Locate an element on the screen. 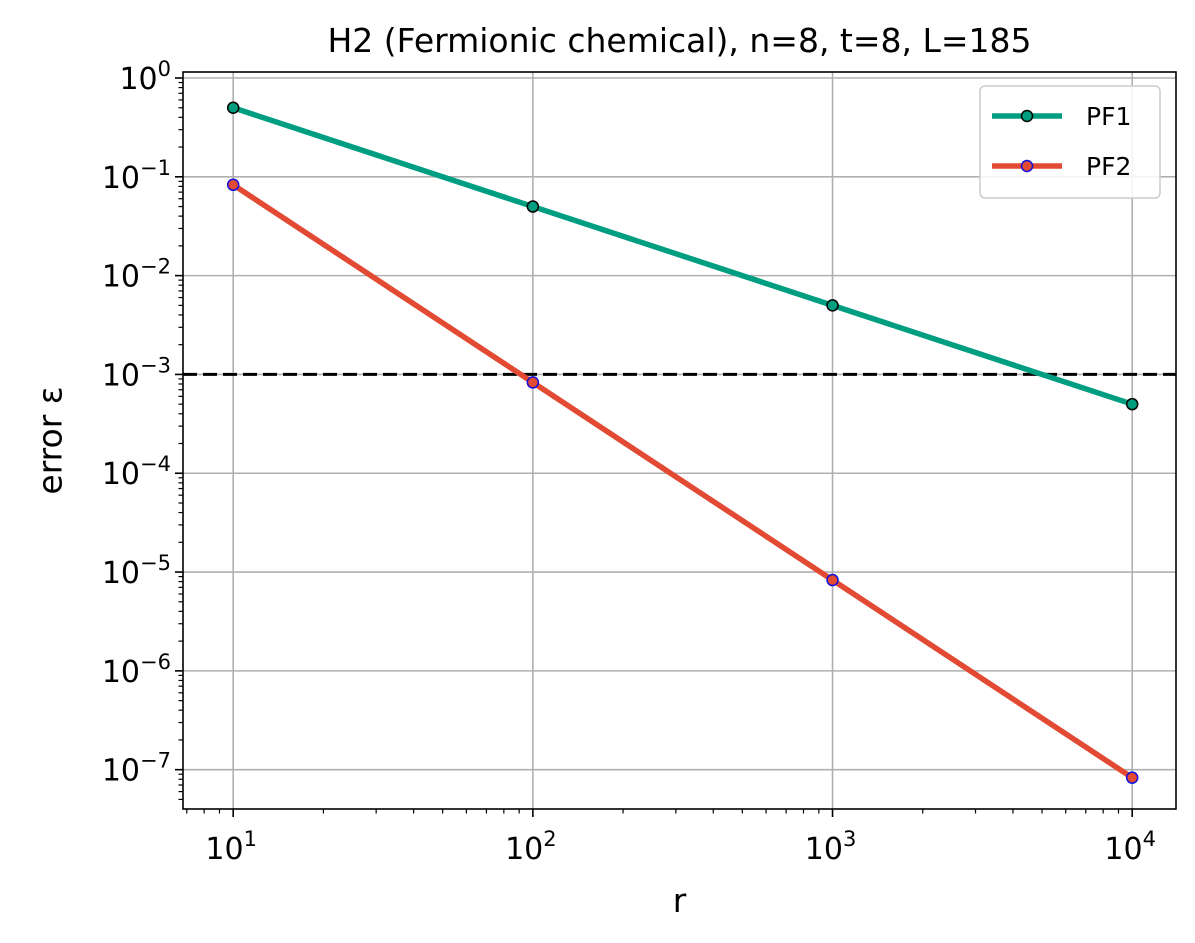 Image resolution: width=1195 pixels, height=943 pixels. y-tick-label: 10⁻⁶ is located at coordinates (136, 670).